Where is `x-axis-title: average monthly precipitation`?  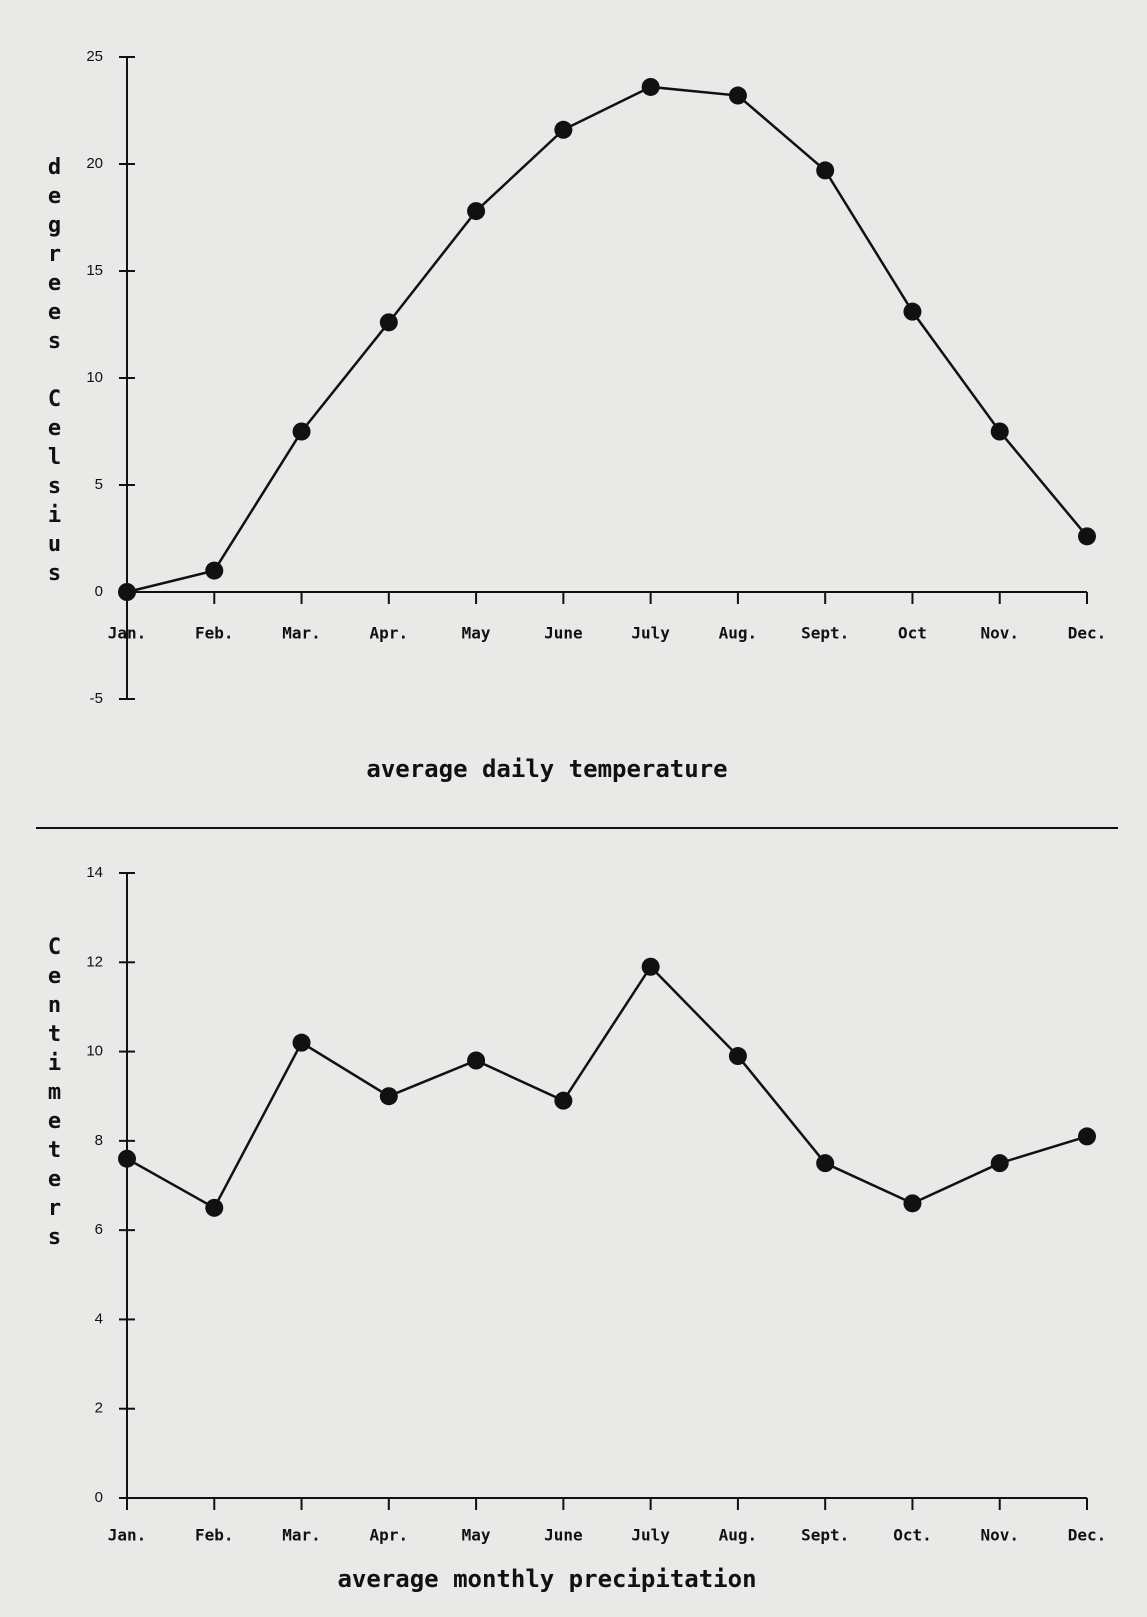
x-axis-title: average monthly precipitation is located at coordinates (546, 1579).